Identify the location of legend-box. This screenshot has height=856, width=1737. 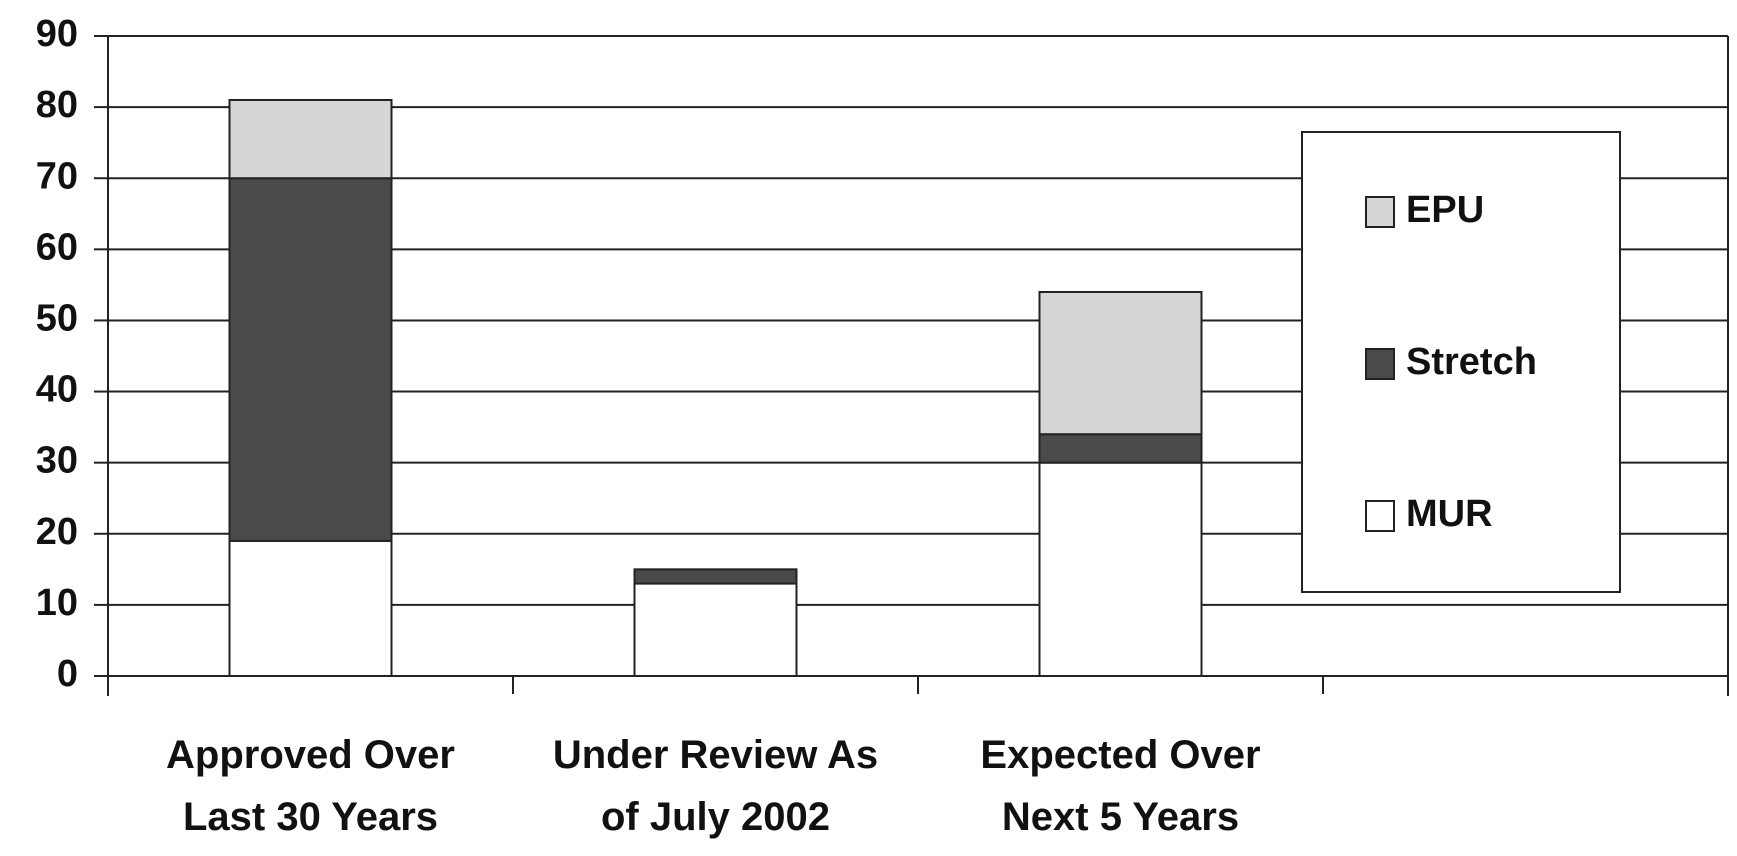
(1461, 362).